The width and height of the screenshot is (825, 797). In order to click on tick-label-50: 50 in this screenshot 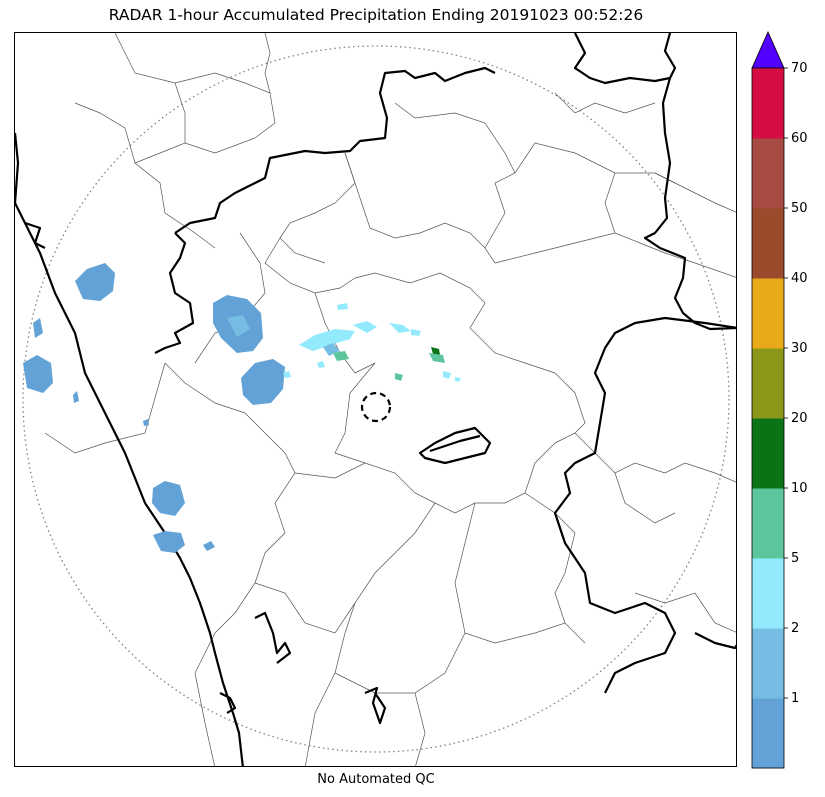, I will do `click(799, 208)`.